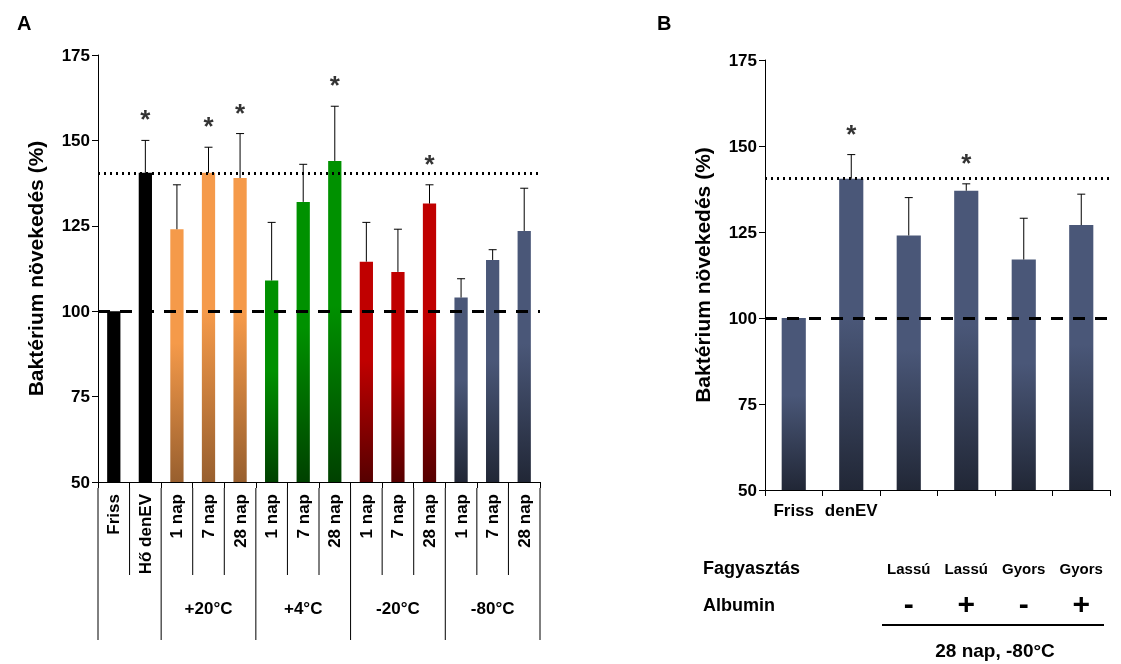 This screenshot has height=664, width=1121. Describe the element at coordinates (851, 510) in the screenshot. I see `x-tick-label: denEV` at that location.